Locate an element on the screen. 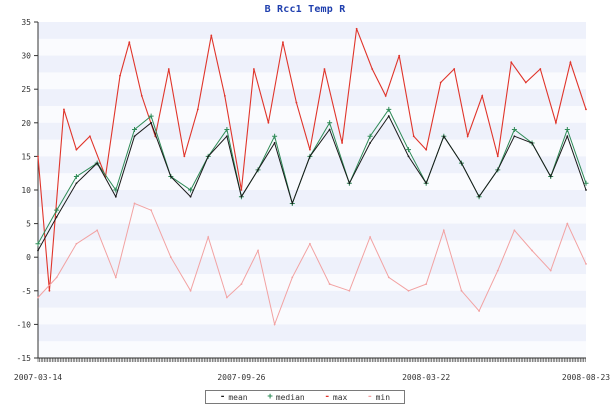  y-tick-label: 35 is located at coordinates (26, 22).